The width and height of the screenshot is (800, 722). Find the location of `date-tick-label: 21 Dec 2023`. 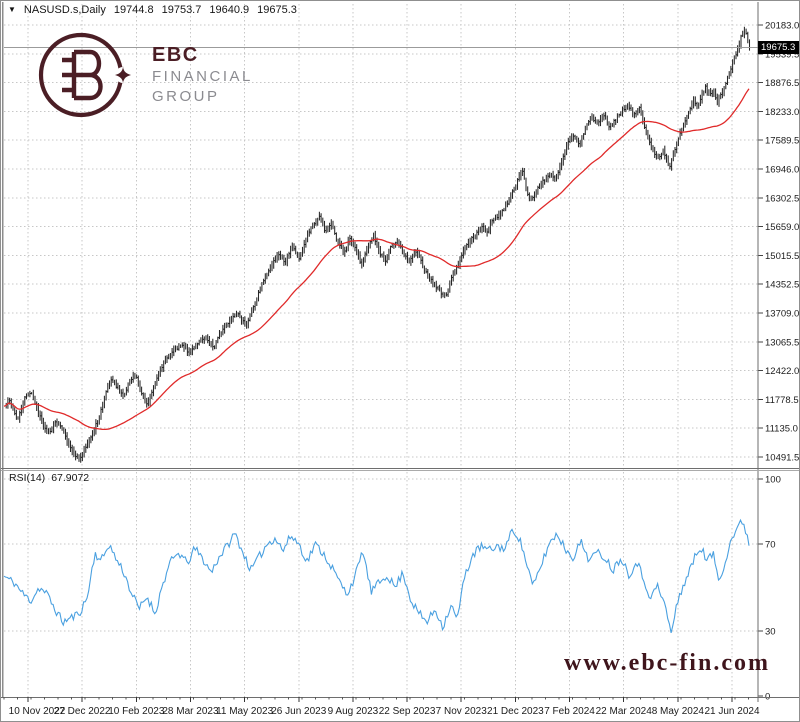

date-tick-label: 21 Dec 2023 is located at coordinates (515, 711).